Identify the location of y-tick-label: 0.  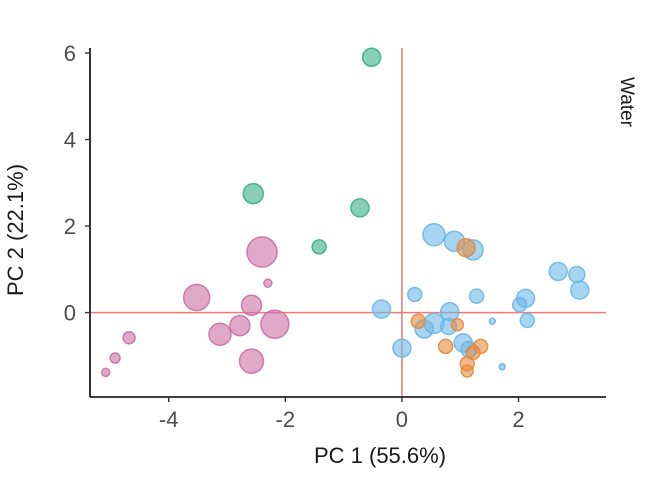
(70, 313).